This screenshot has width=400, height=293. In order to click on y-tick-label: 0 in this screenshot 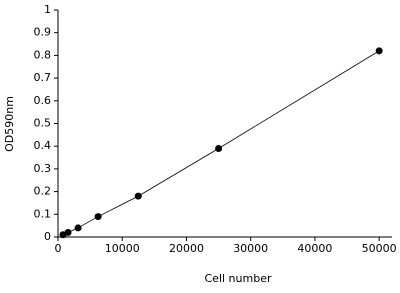, I will do `click(47, 236)`.